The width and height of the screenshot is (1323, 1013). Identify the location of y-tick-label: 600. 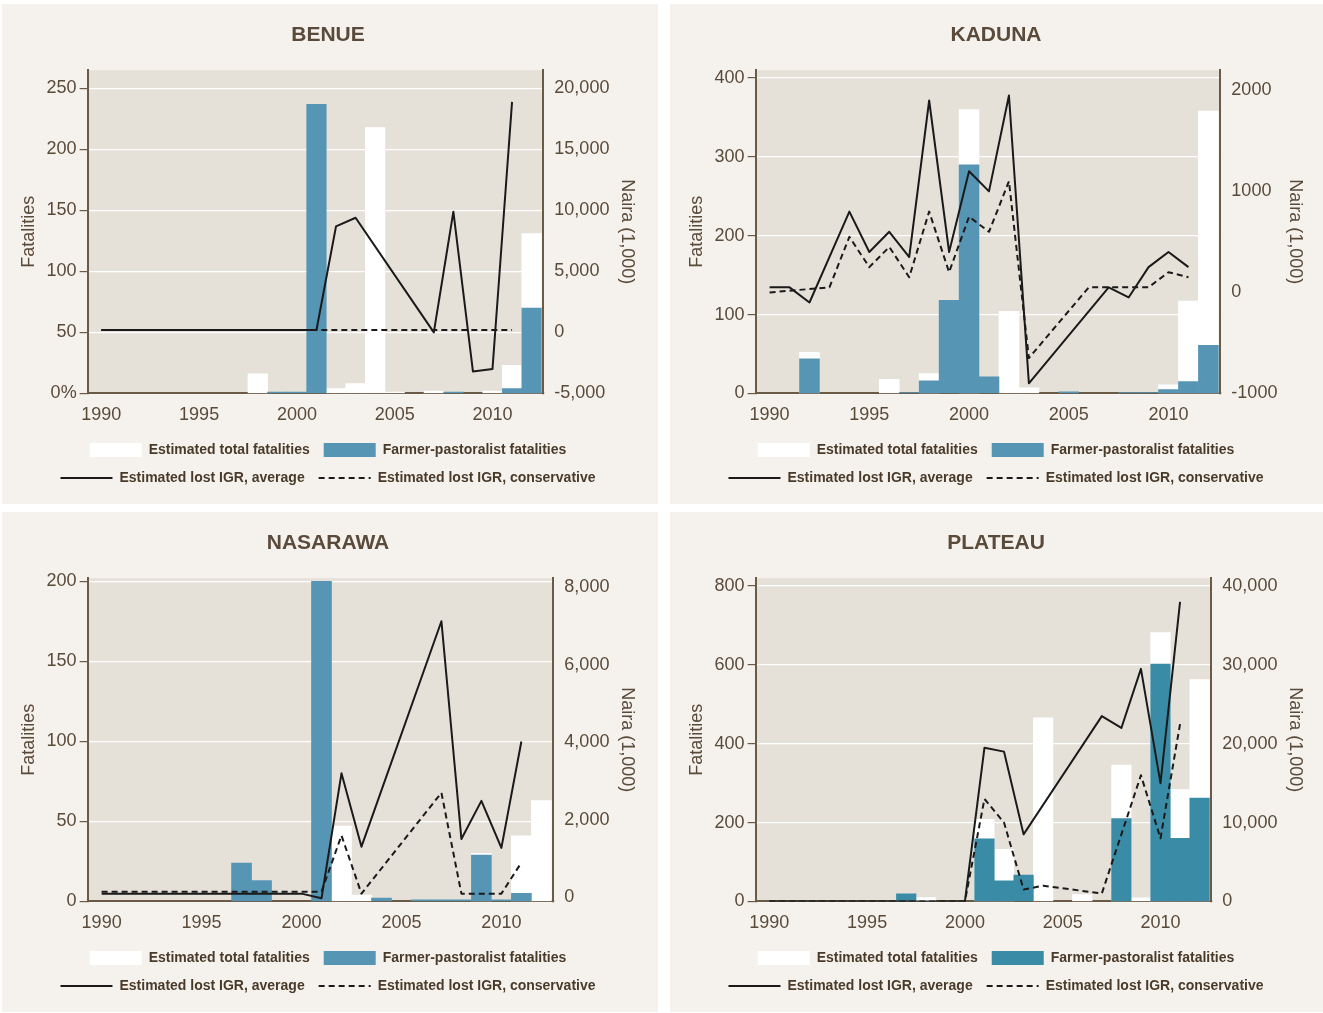
(729, 663).